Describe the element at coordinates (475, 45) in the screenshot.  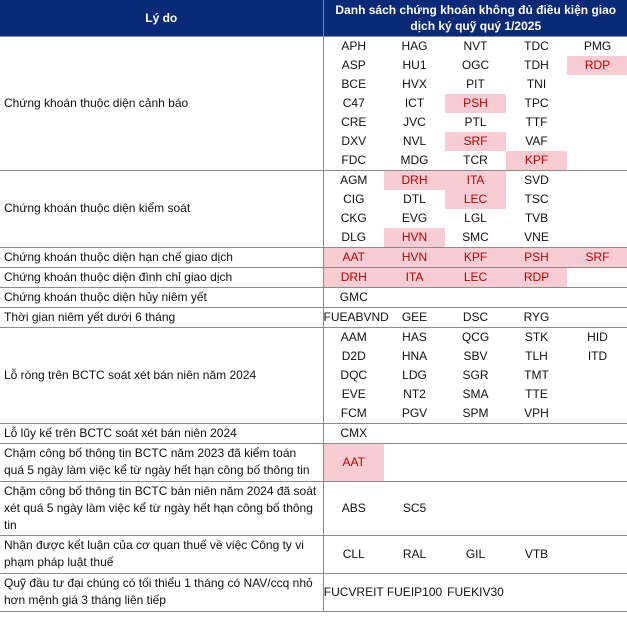
I see `stock-code-cell: NVT` at that location.